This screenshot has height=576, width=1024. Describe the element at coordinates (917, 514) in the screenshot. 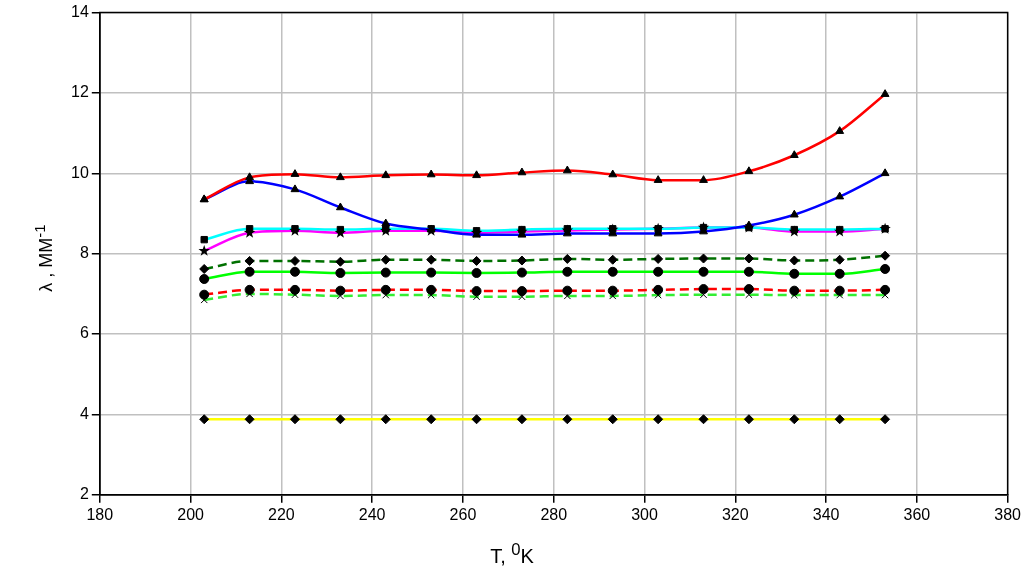

I see `x-tick-label: 360` at that location.